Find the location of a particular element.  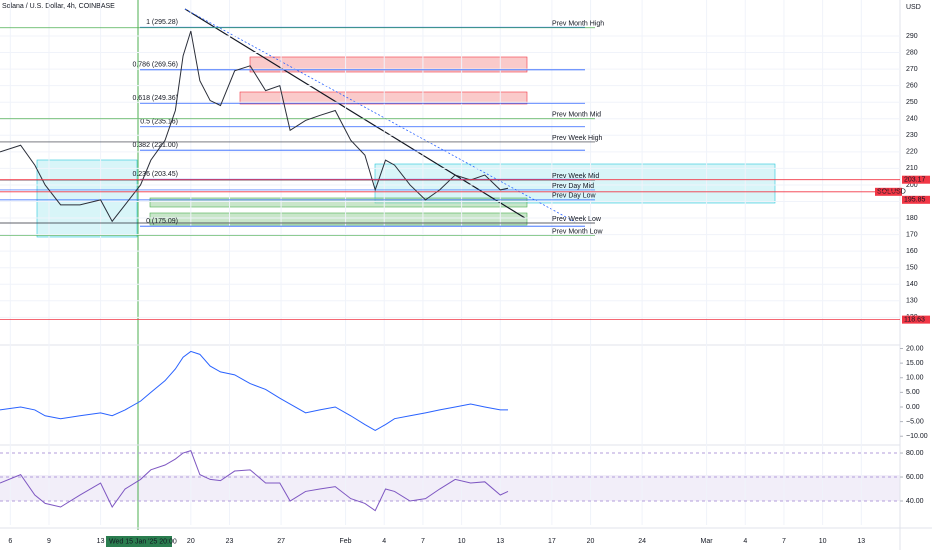

level-label: Prev Month High is located at coordinates (578, 24).